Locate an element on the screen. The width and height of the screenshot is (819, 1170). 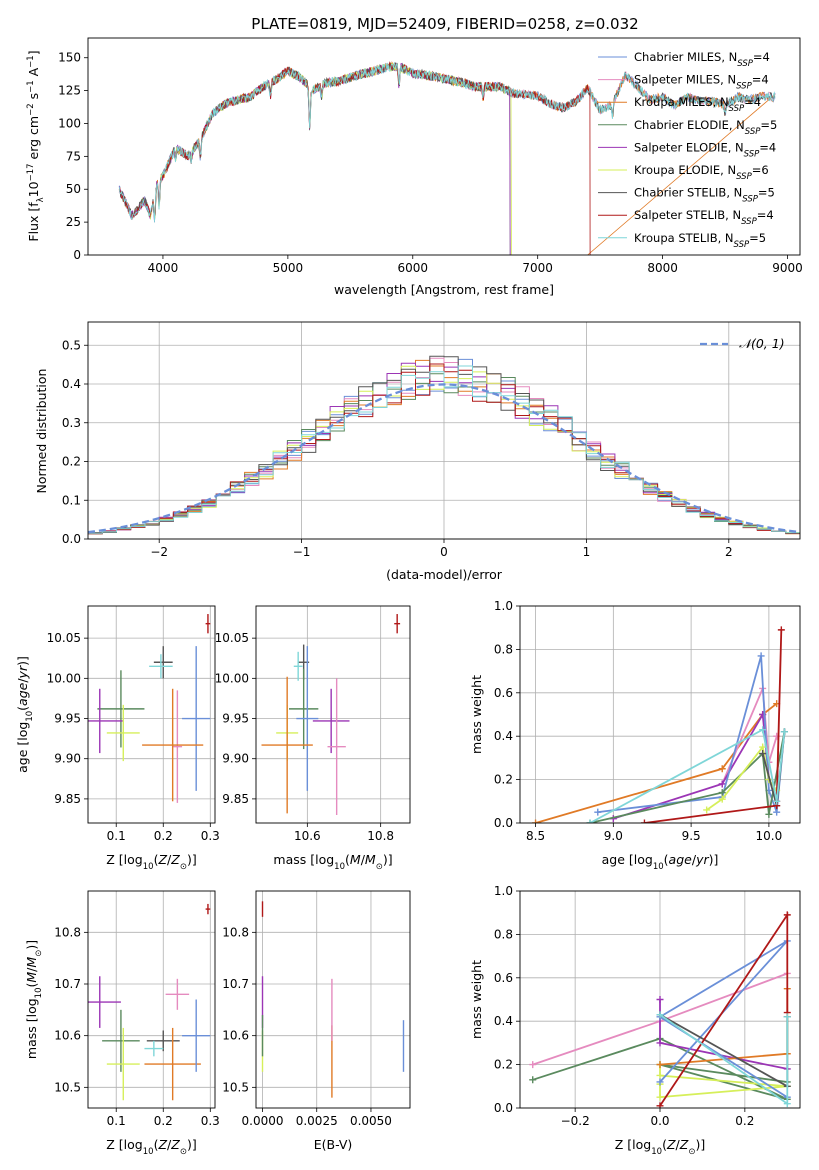
legend-label: Kroupa ELODIE, NSSP=6 is located at coordinates (701, 172).